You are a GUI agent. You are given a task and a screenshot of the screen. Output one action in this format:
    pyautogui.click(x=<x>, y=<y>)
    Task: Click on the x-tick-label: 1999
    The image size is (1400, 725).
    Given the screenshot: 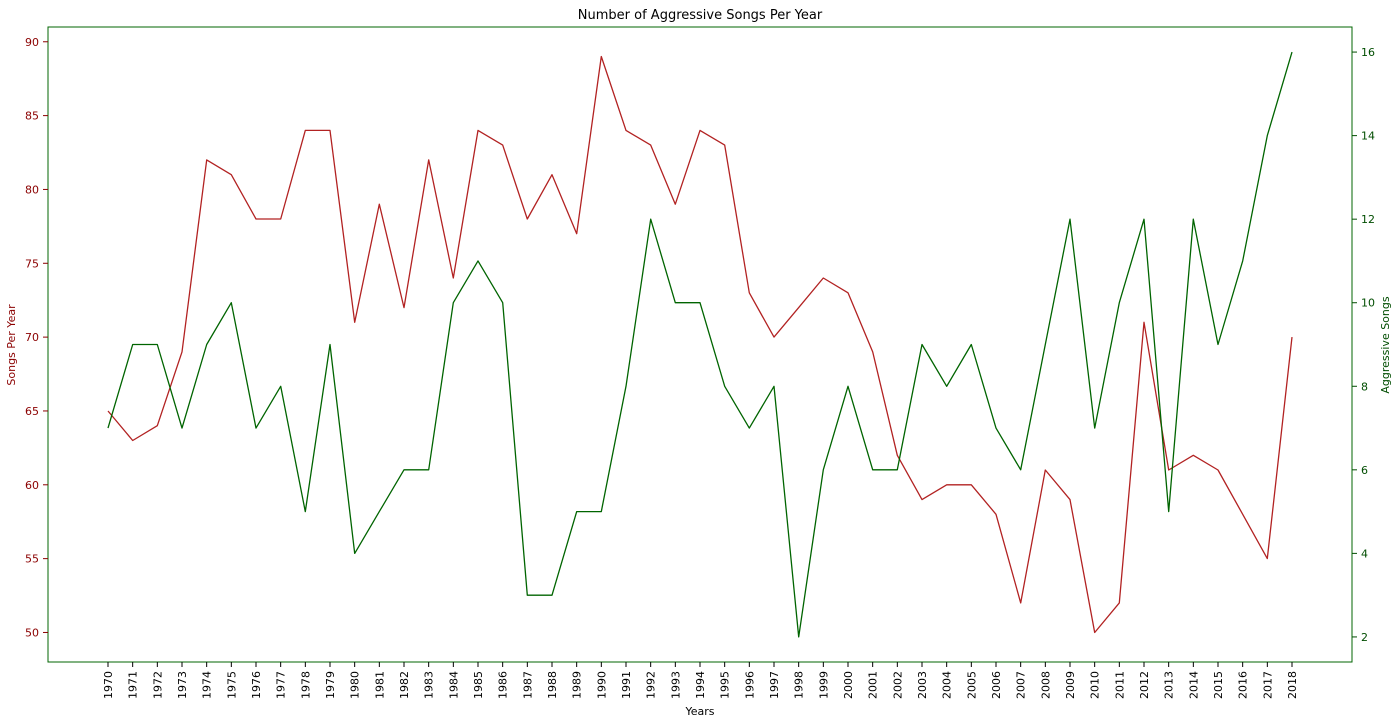 What is the action you would take?
    pyautogui.click(x=823, y=685)
    